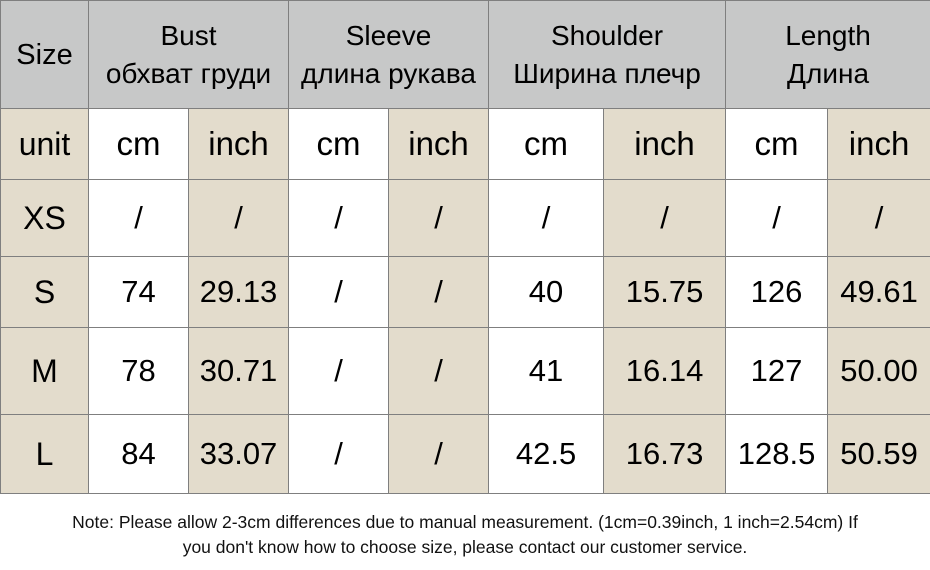 This screenshot has height=570, width=930. I want to click on header-shoulder: Shoulder Ширина плечр, so click(607, 54).